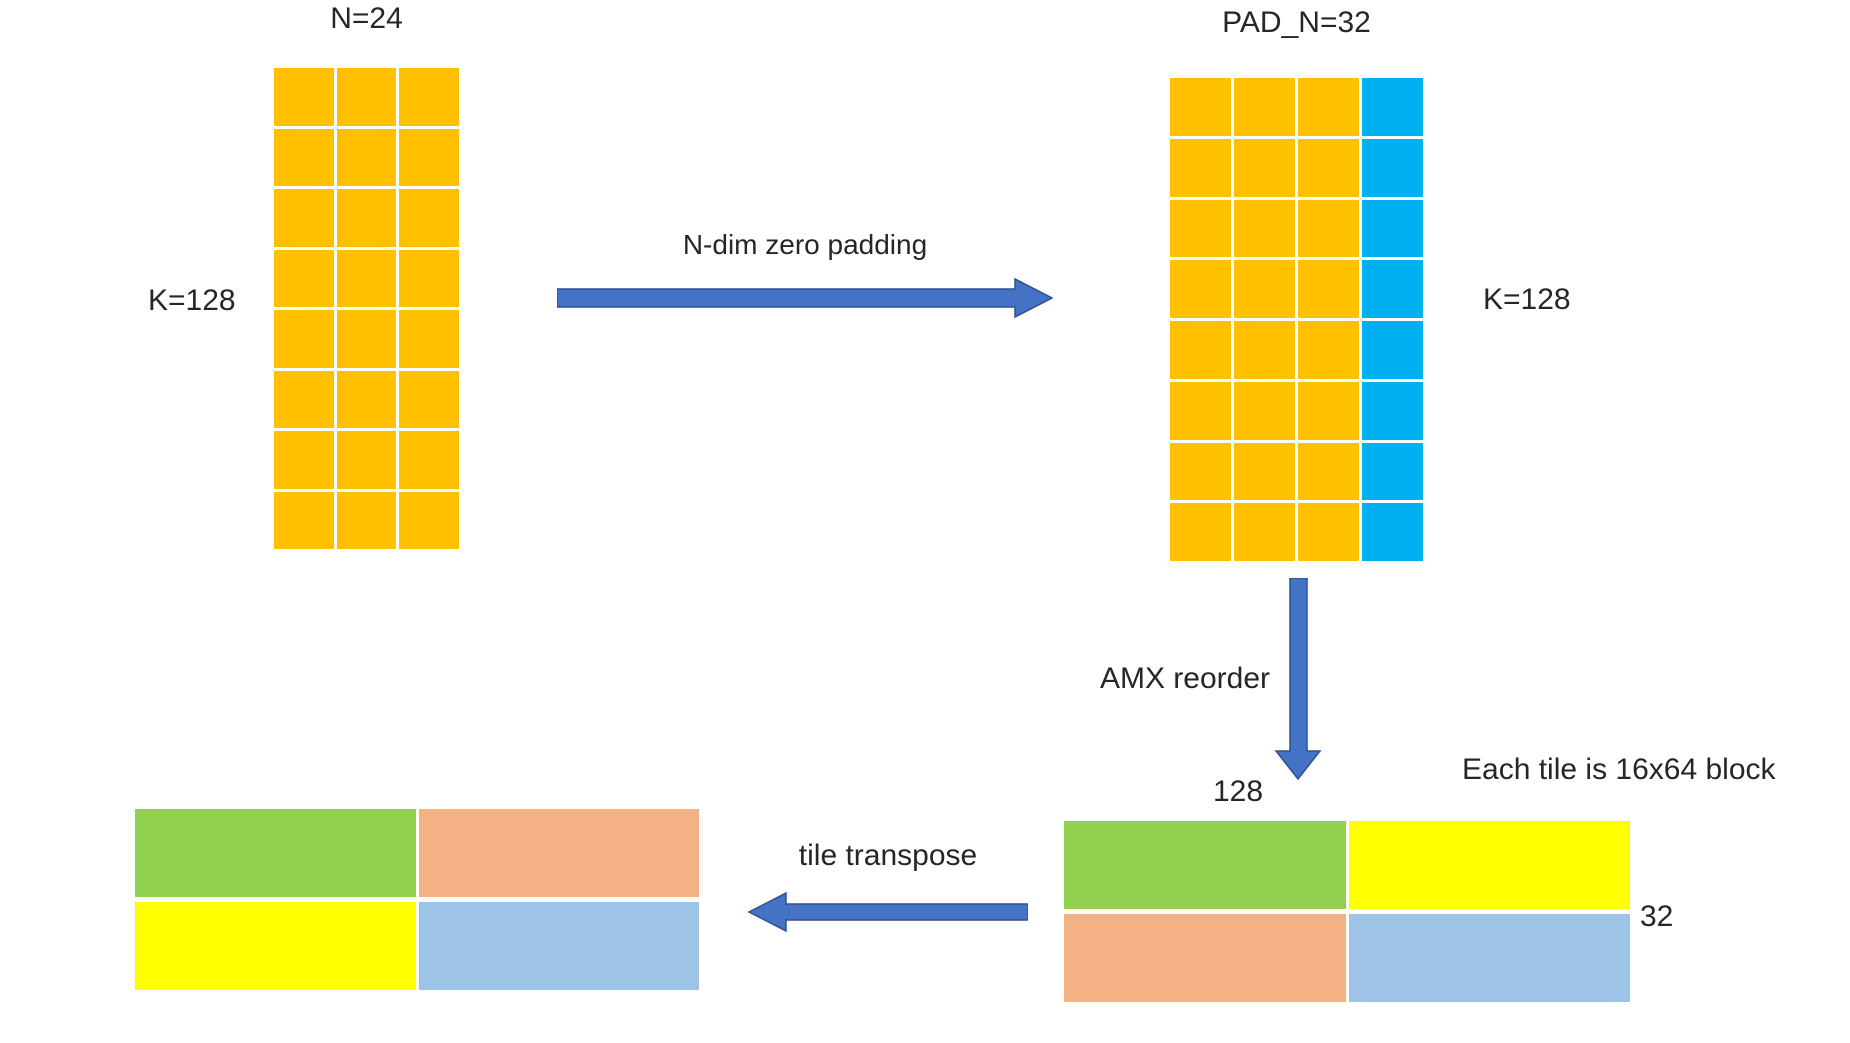 The image size is (1850, 1043). Describe the element at coordinates (805, 244) in the screenshot. I see `pad-arrow-label: N-dim zero padding` at that location.